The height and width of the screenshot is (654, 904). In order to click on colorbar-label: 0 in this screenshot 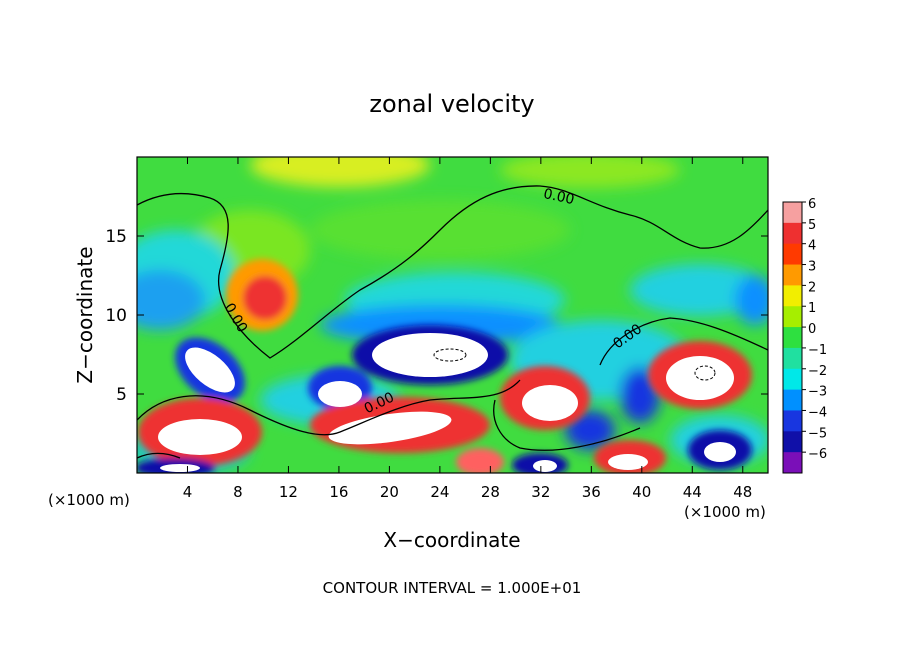, I will do `click(812, 329)`.